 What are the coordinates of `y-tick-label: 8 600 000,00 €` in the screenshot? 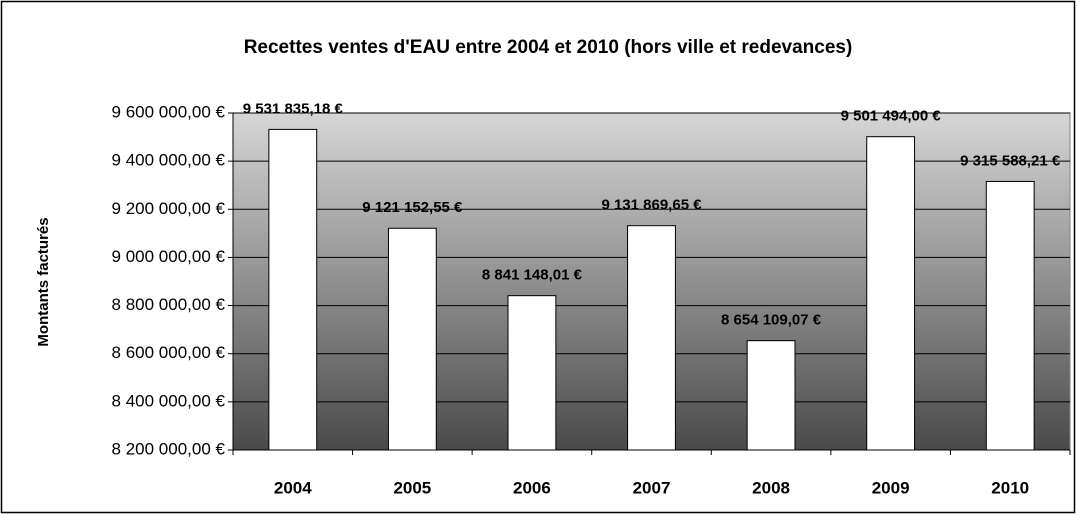 It's located at (169, 352).